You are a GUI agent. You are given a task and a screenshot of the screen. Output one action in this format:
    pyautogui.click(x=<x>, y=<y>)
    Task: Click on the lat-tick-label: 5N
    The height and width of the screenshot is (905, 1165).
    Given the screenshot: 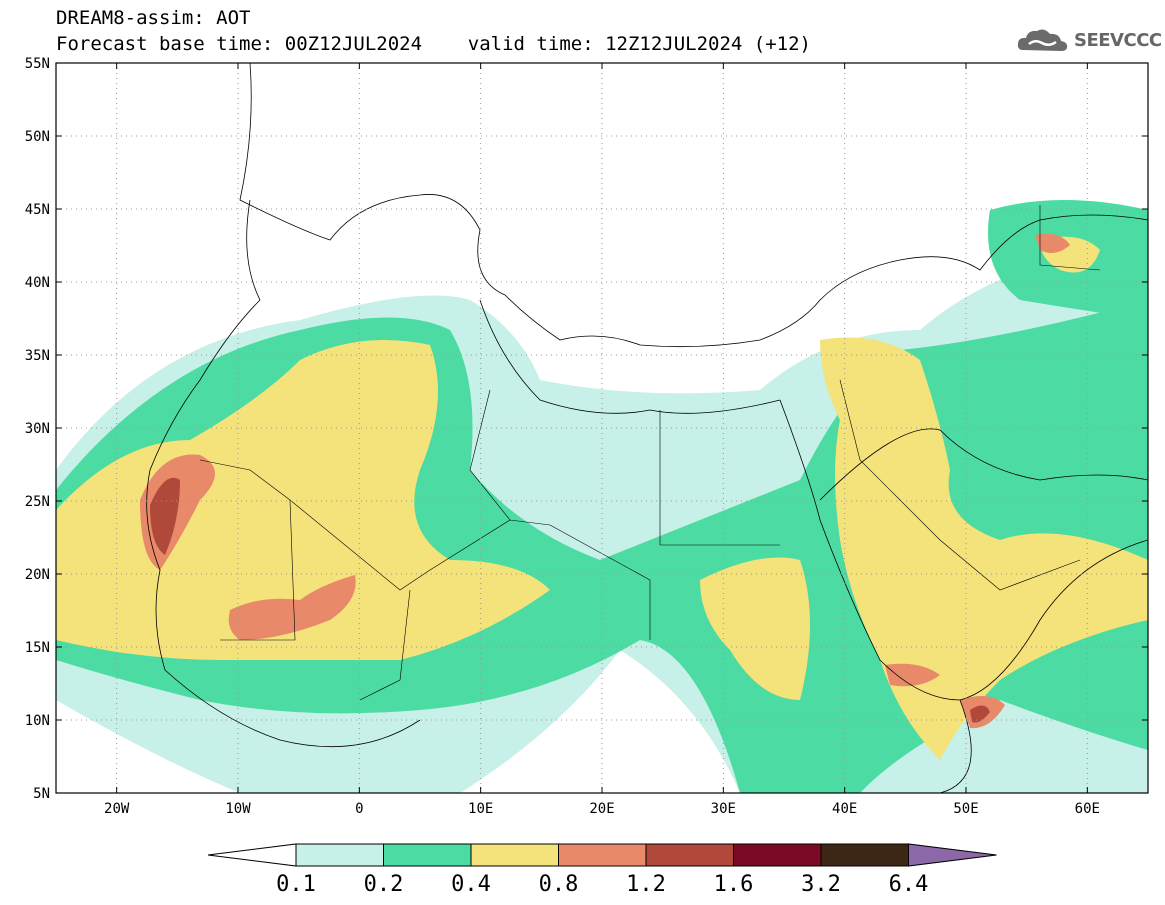 What is the action you would take?
    pyautogui.click(x=41, y=794)
    